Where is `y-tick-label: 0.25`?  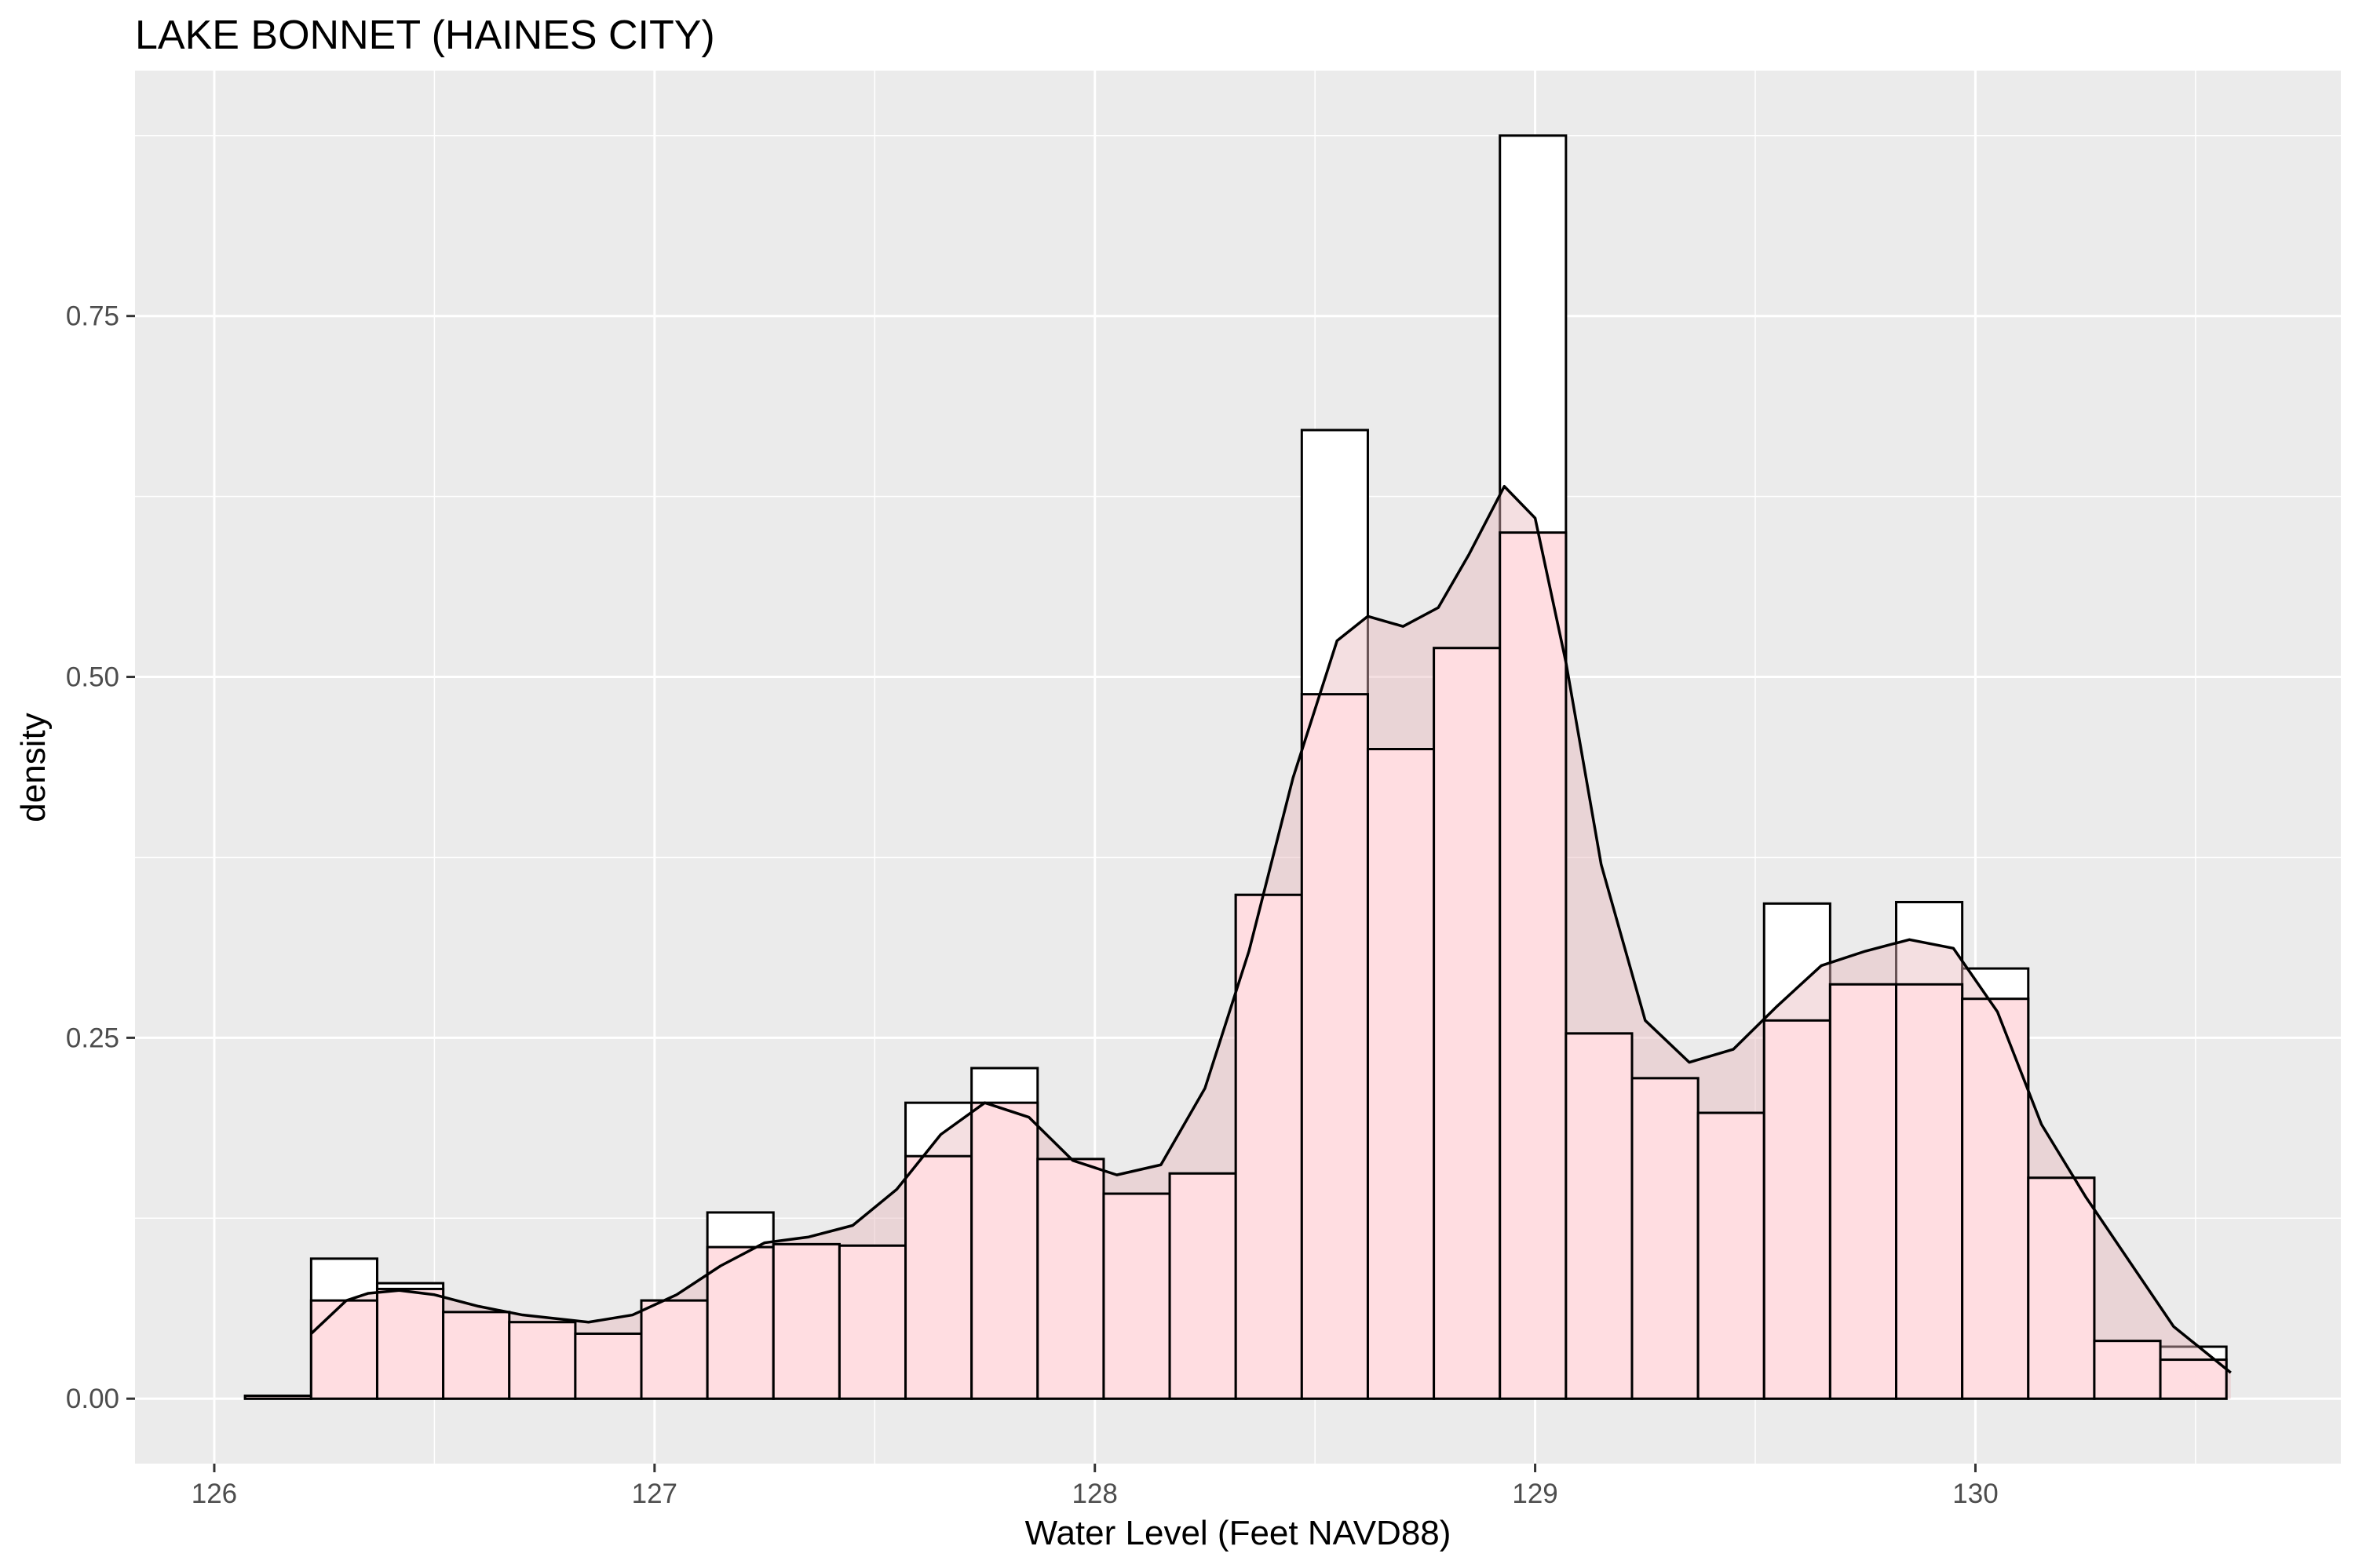
y-tick-label: 0.25 is located at coordinates (92, 1038).